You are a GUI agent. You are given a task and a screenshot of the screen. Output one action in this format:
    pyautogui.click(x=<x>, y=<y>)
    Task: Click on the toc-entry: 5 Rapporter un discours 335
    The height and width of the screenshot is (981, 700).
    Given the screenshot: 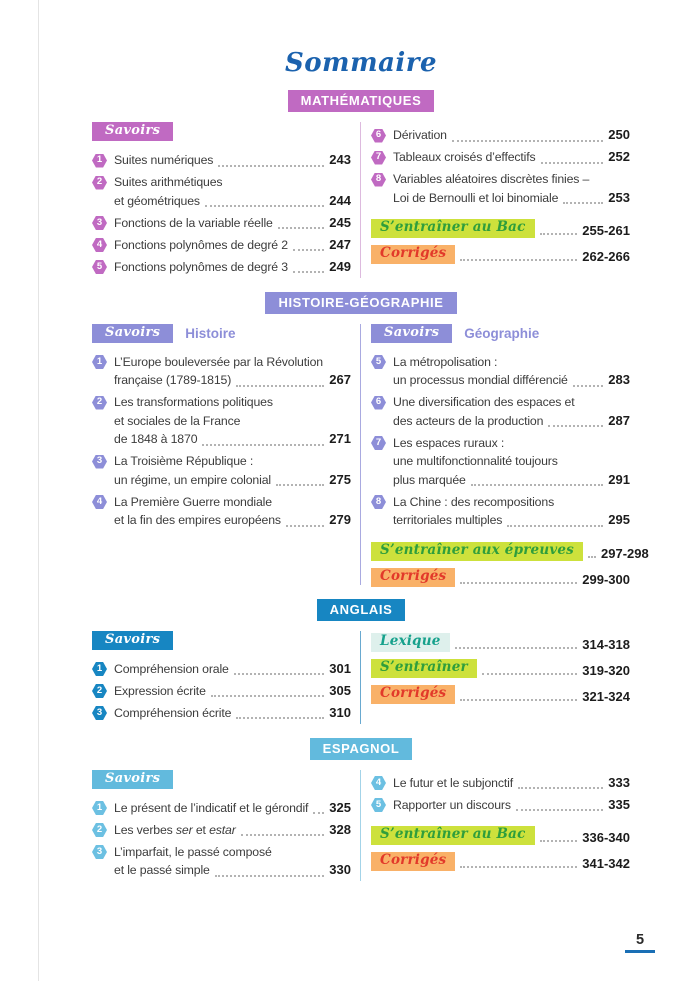 What is the action you would take?
    pyautogui.click(x=500, y=805)
    